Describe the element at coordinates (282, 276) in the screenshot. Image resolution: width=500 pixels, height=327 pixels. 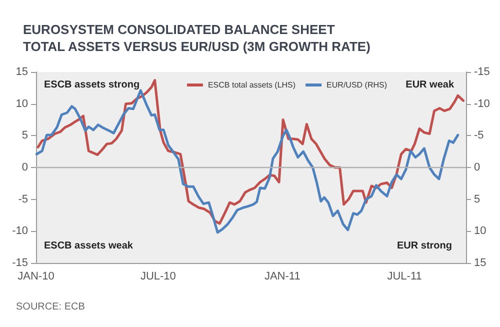
I see `x-tick-label: JAN-11` at that location.